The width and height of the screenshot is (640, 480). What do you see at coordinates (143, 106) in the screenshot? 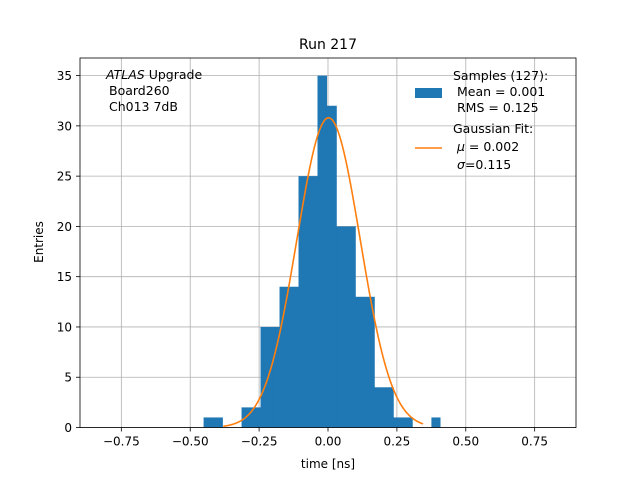
I see `annotation-channel: Ch013 7dB` at bounding box center [143, 106].